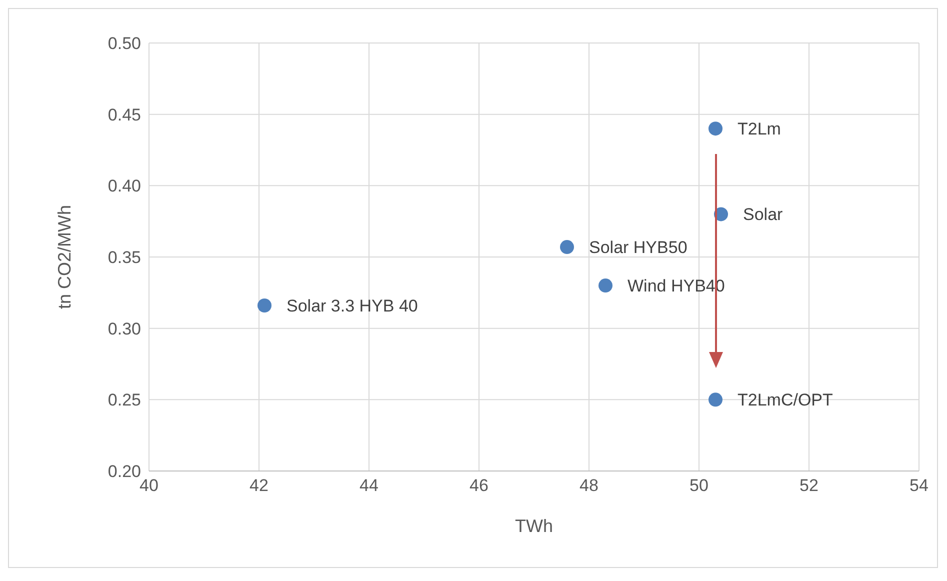 Image resolution: width=947 pixels, height=581 pixels. Describe the element at coordinates (919, 486) in the screenshot. I see `x-tick-label: 54` at that location.